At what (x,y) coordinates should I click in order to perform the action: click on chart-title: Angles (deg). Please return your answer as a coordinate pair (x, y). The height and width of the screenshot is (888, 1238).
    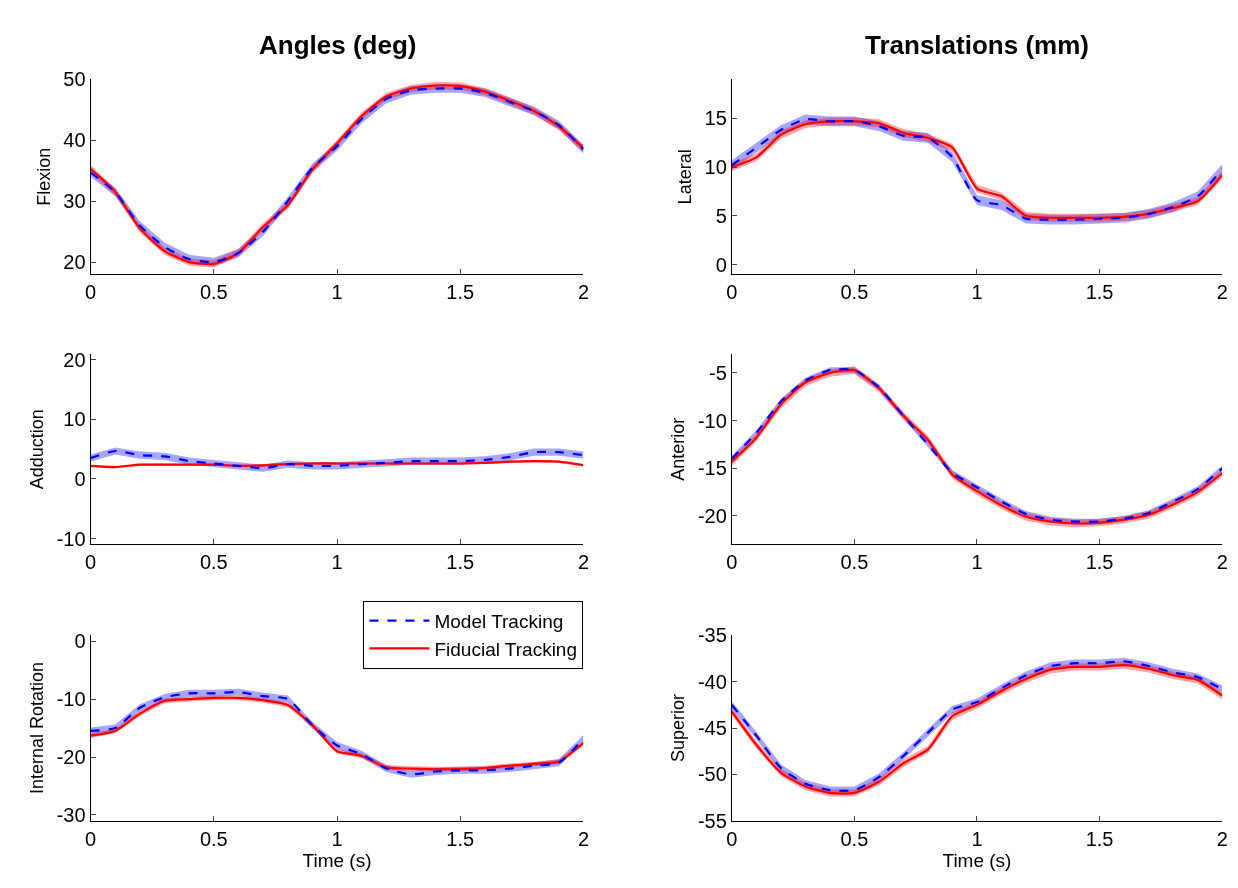
    Looking at the image, I should click on (338, 45).